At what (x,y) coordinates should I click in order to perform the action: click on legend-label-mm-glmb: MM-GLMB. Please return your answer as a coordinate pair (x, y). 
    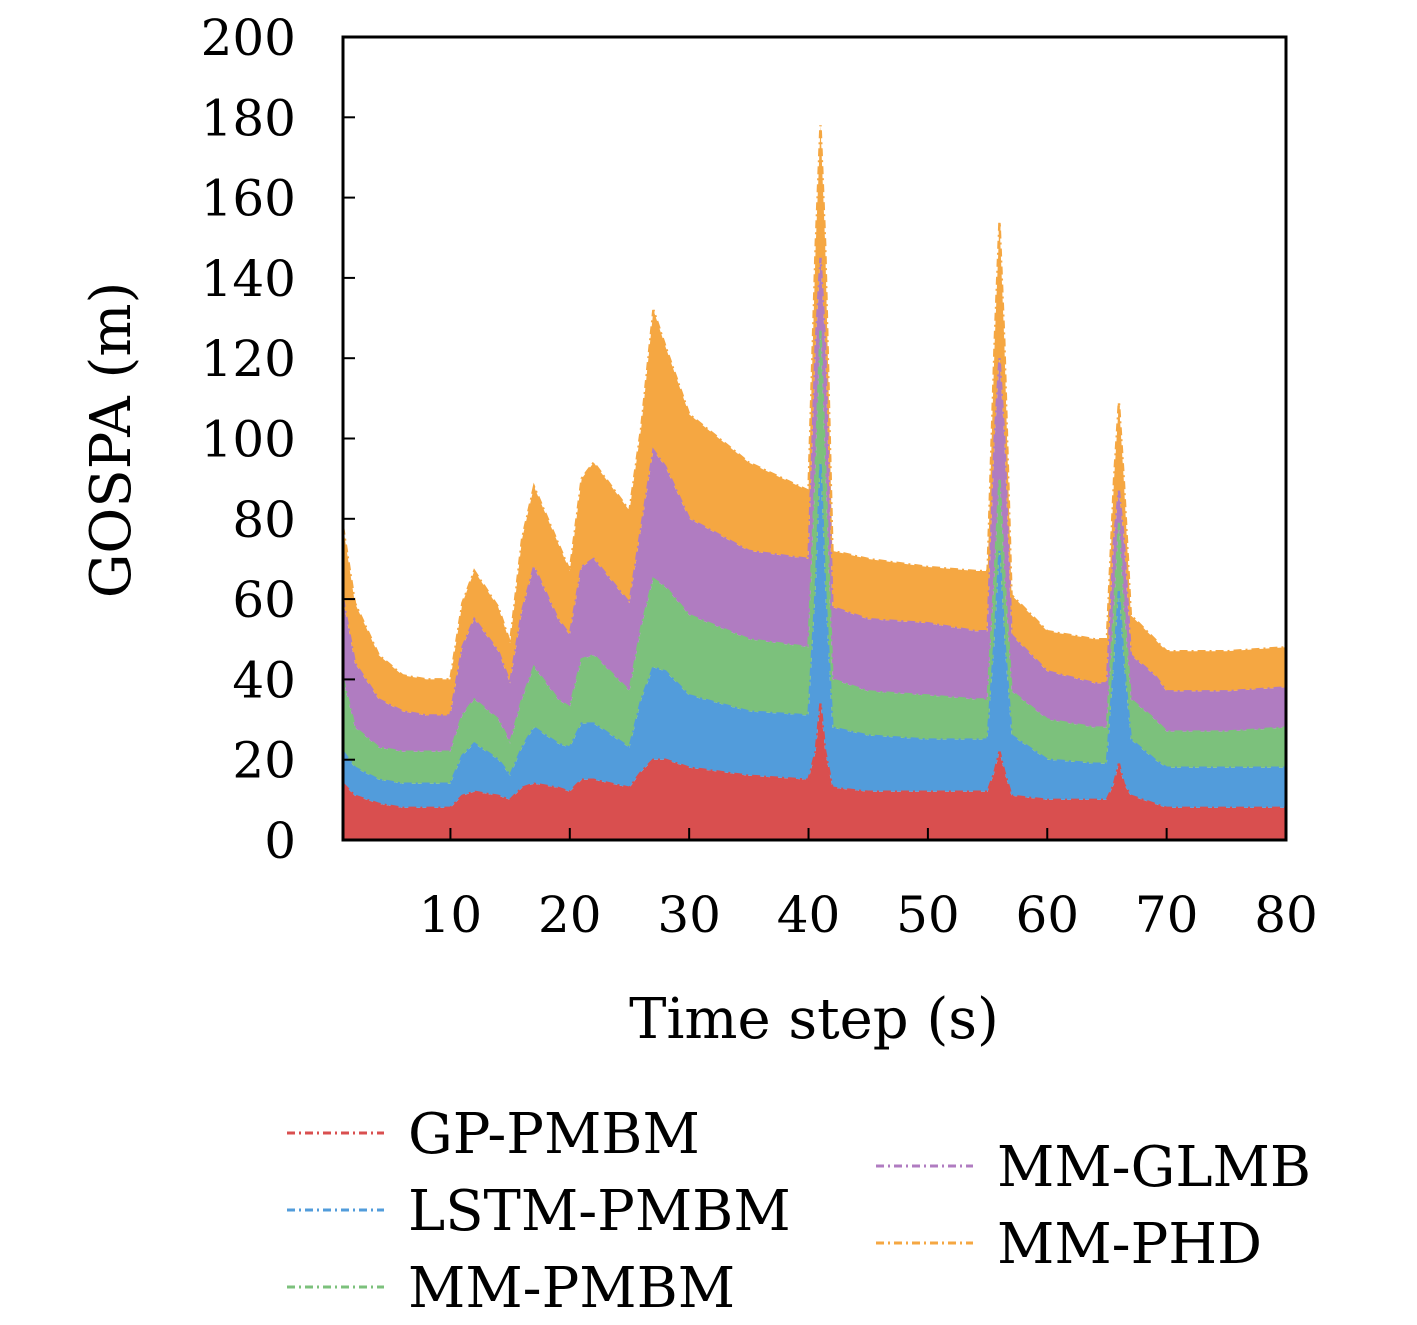
    Looking at the image, I should click on (1154, 1167).